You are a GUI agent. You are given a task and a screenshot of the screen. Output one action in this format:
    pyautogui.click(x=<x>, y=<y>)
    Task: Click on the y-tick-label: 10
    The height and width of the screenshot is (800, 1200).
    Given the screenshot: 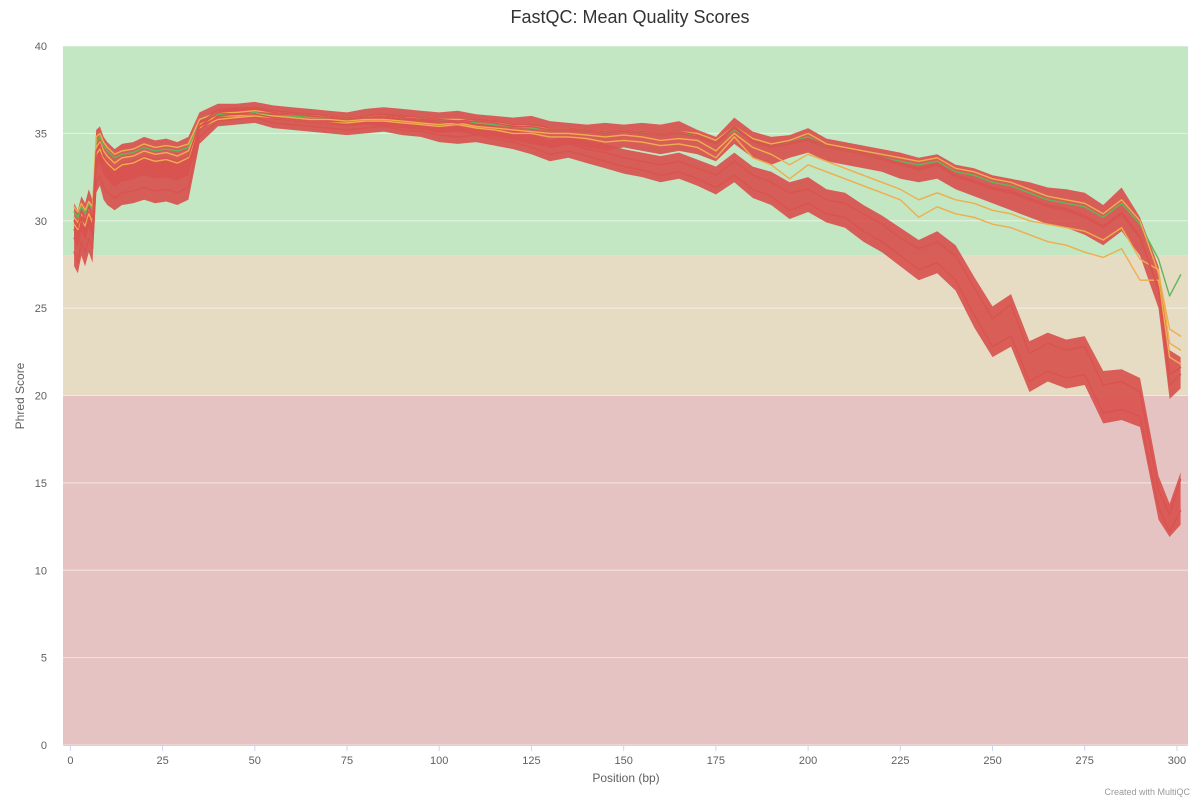 What is the action you would take?
    pyautogui.click(x=41, y=571)
    